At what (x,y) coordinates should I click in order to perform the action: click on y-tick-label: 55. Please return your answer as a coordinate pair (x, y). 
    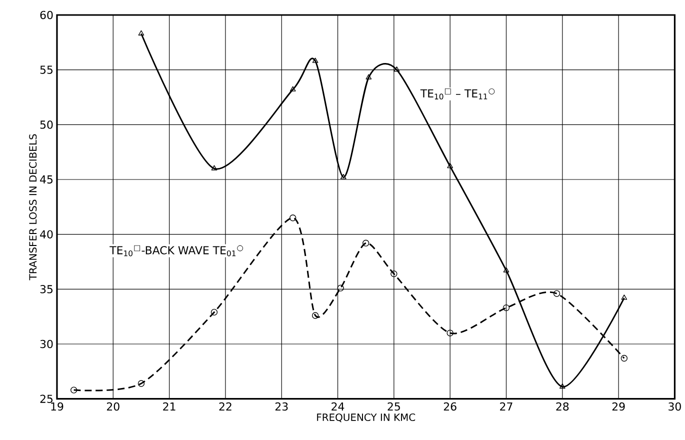
    Looking at the image, I should click on (46, 70).